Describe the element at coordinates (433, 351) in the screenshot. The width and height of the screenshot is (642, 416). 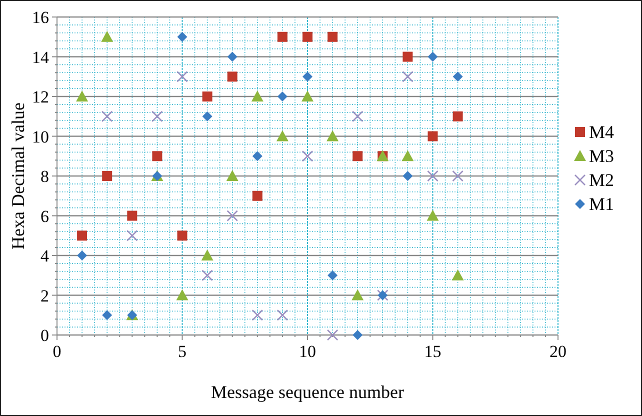
I see `x-tick-label: 15` at that location.